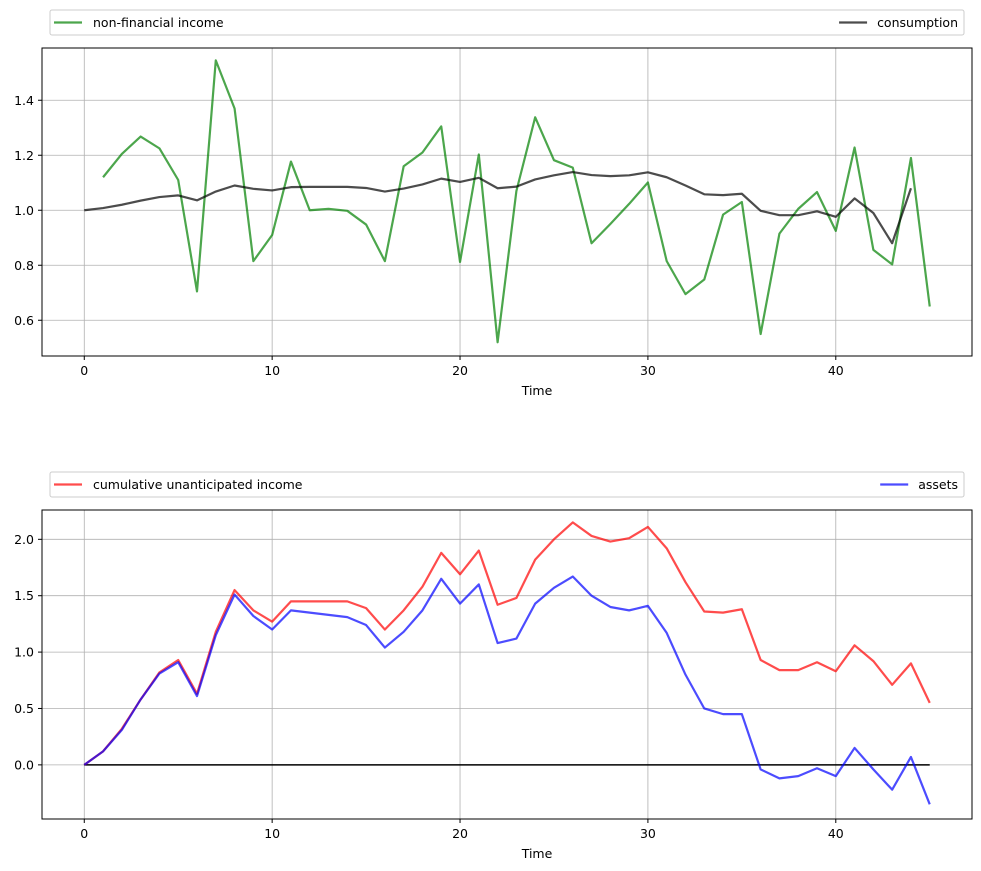 This screenshot has width=981, height=871. What do you see at coordinates (24, 539) in the screenshot?
I see `y-tick-label: 2.0` at bounding box center [24, 539].